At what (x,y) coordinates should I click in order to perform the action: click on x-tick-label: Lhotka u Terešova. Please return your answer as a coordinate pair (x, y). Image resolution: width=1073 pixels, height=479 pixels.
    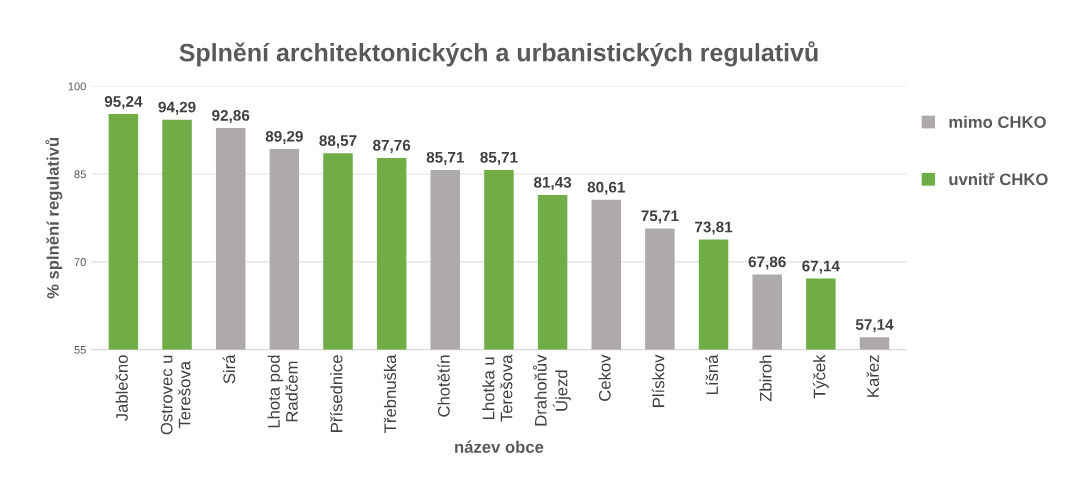
    Looking at the image, I should click on (497, 388).